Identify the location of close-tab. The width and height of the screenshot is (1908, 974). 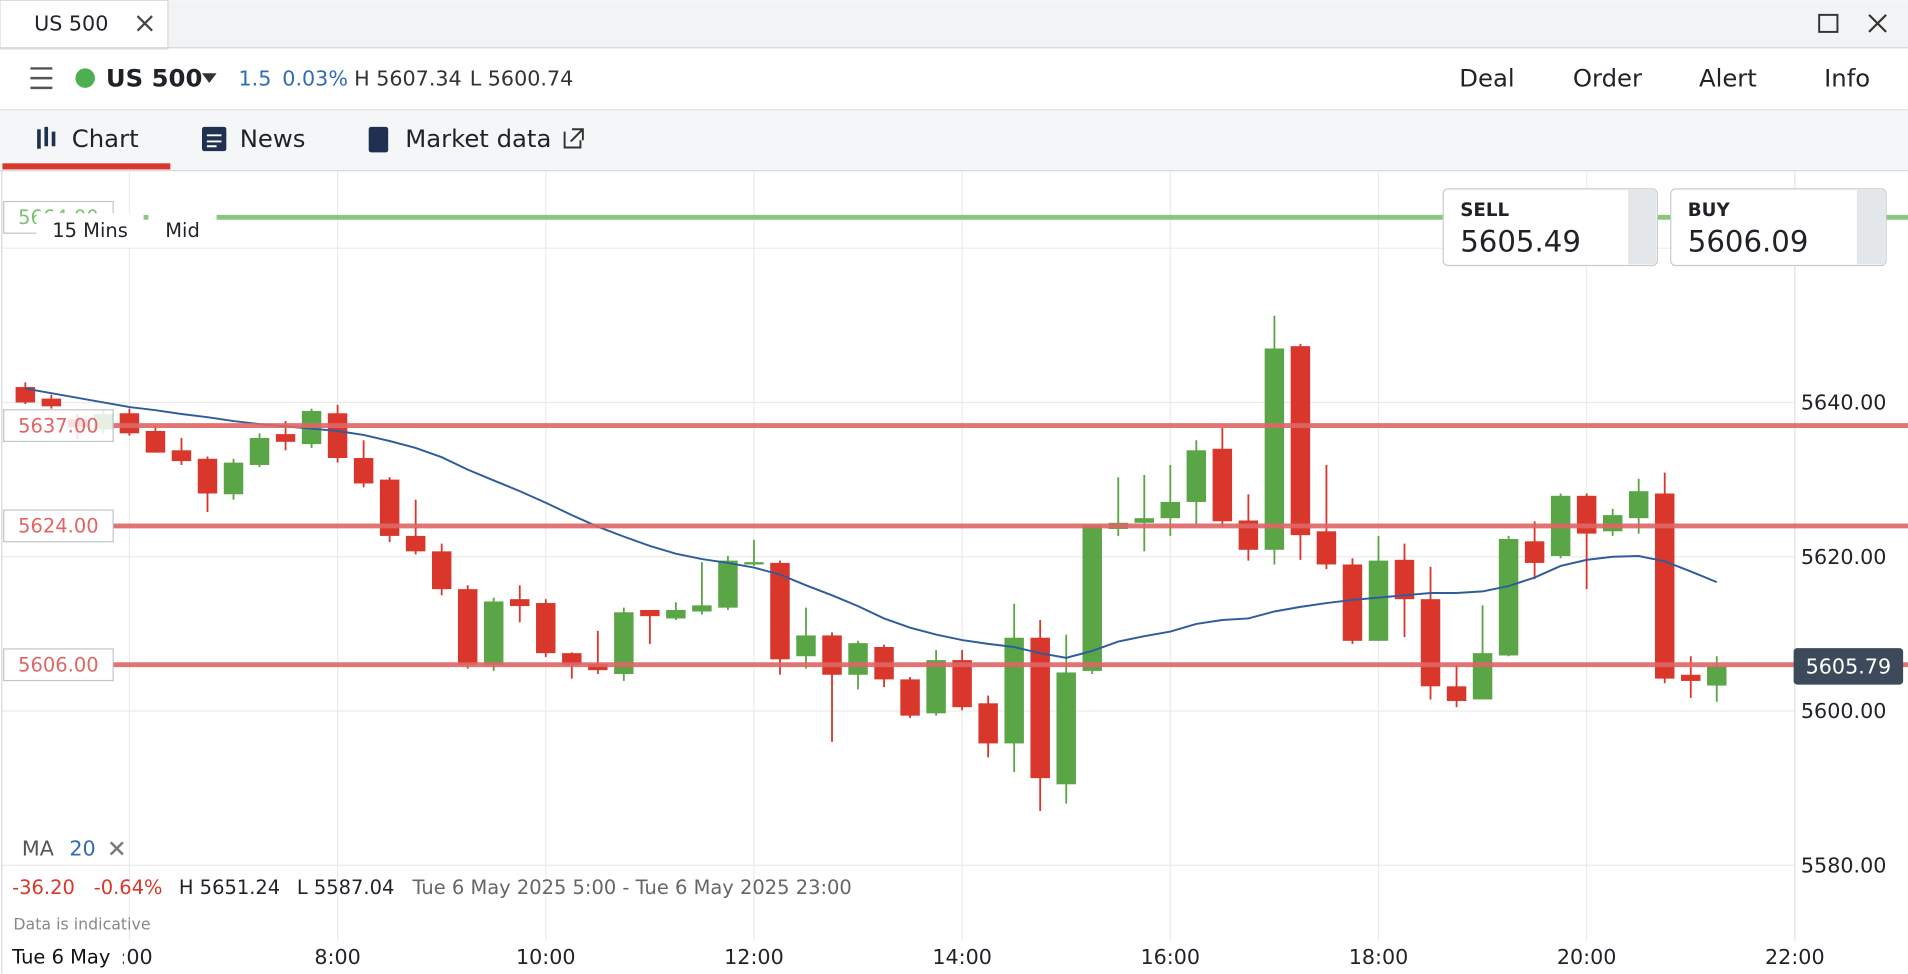
(144, 23).